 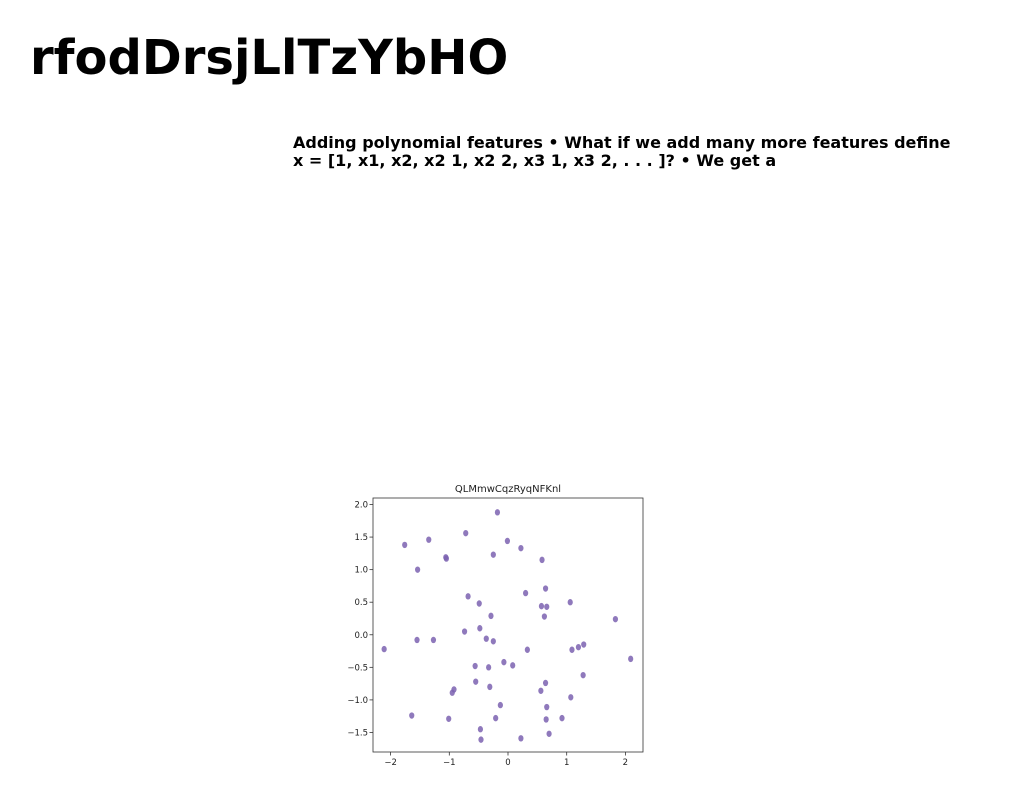 What do you see at coordinates (625, 763) in the screenshot?
I see `x-tick-label: 2` at bounding box center [625, 763].